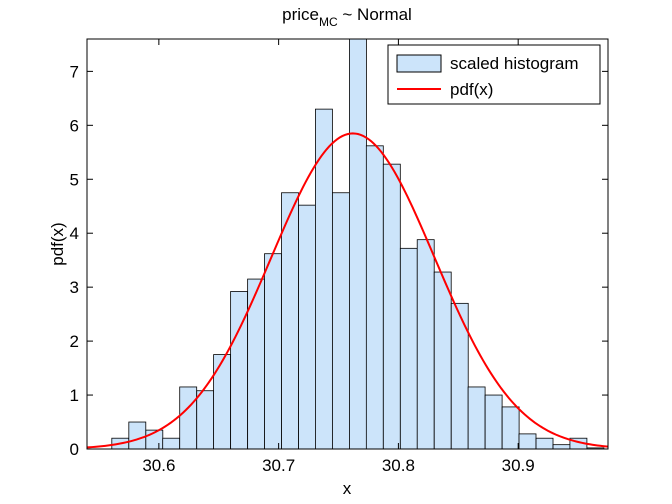  I want to click on y-axis-label: pdf(x), so click(57, 243).